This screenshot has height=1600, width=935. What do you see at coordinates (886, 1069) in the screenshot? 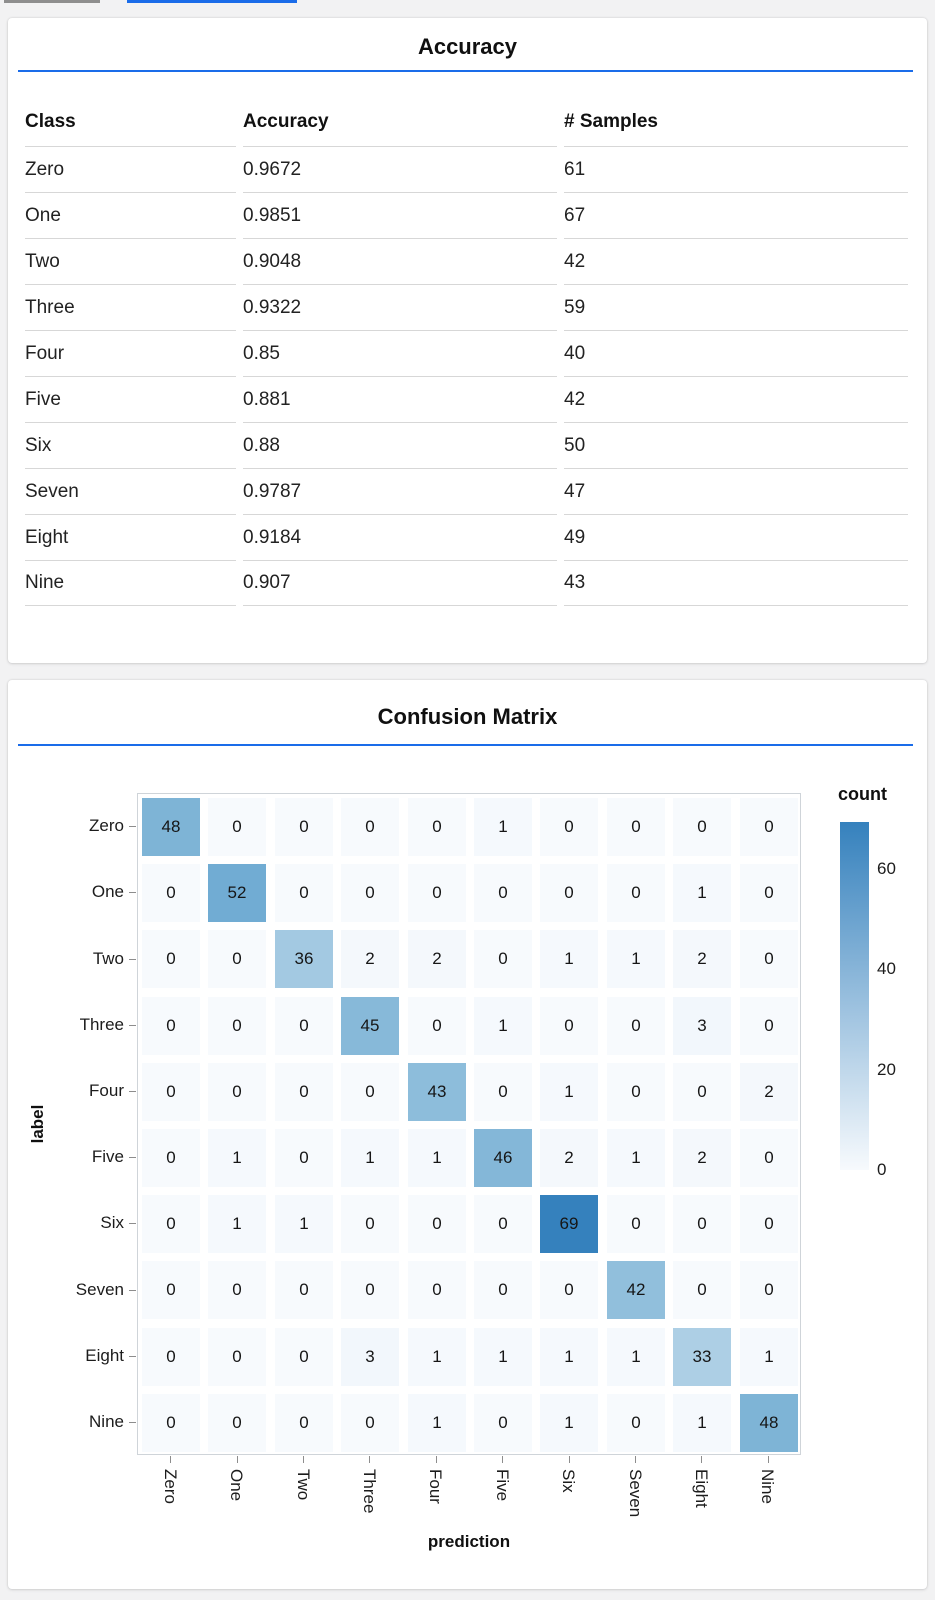
I see `legend-tick-label: 20` at bounding box center [886, 1069].